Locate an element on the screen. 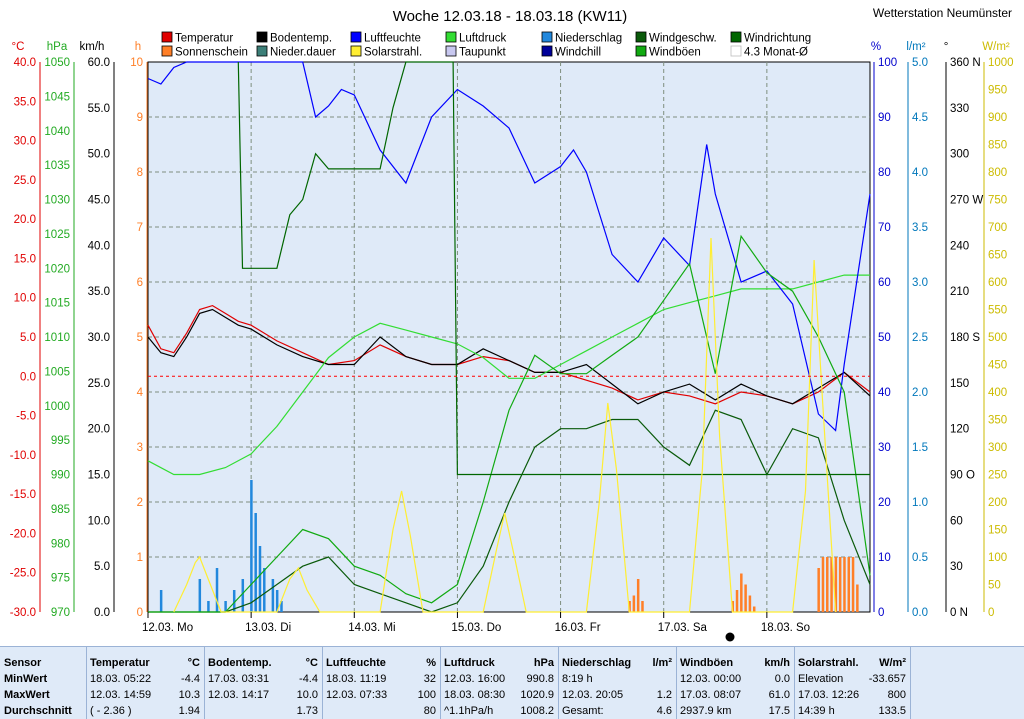  legend-label: Windböen is located at coordinates (675, 53).